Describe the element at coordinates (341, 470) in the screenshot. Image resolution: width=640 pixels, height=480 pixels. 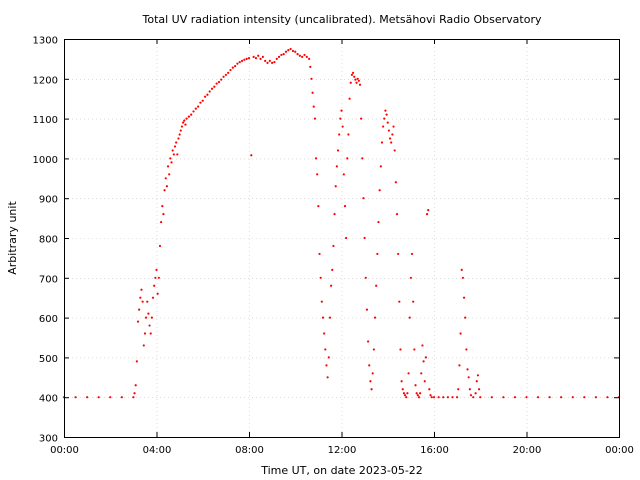
I see `x-axis-label: Time UT, on date 2023-05-22` at that location.